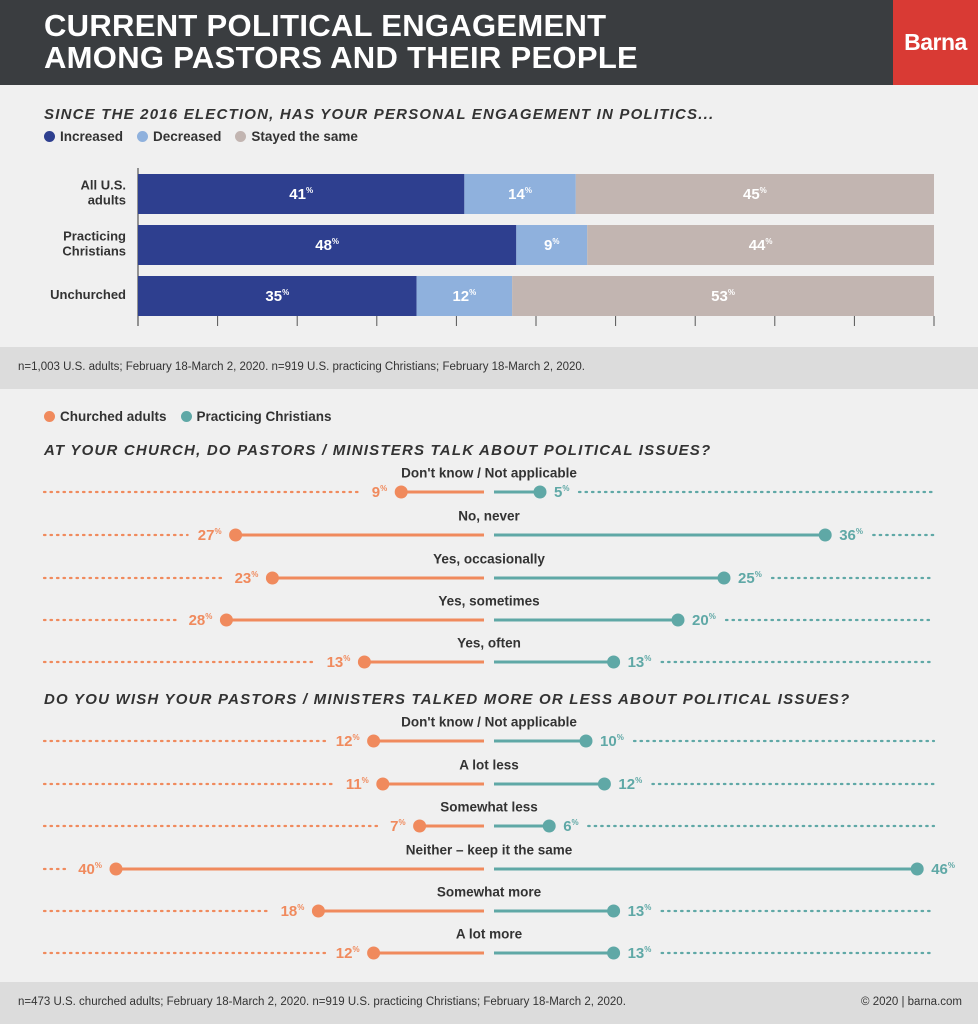 This screenshot has width=978, height=1024. I want to click on legend-dot-decreased, so click(143, 136).